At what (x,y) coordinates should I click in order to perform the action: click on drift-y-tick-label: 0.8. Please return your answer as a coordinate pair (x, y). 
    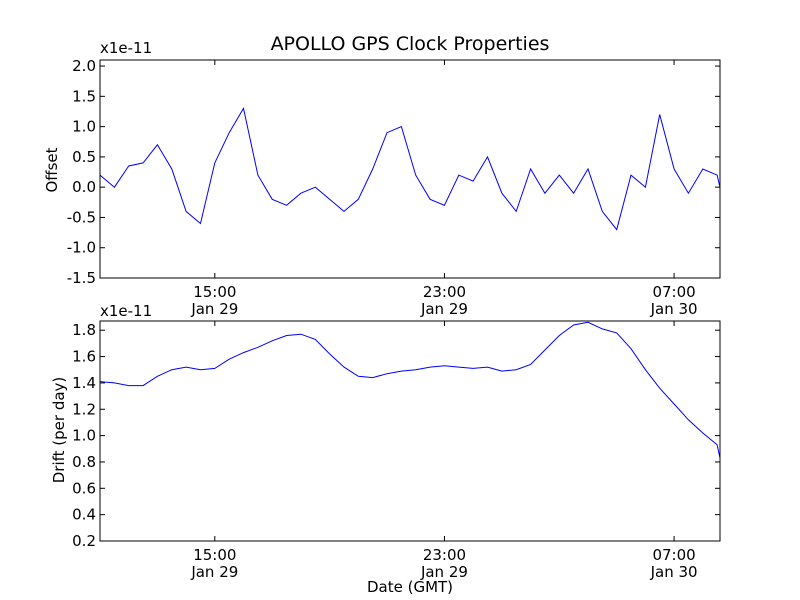
    Looking at the image, I should click on (84, 462).